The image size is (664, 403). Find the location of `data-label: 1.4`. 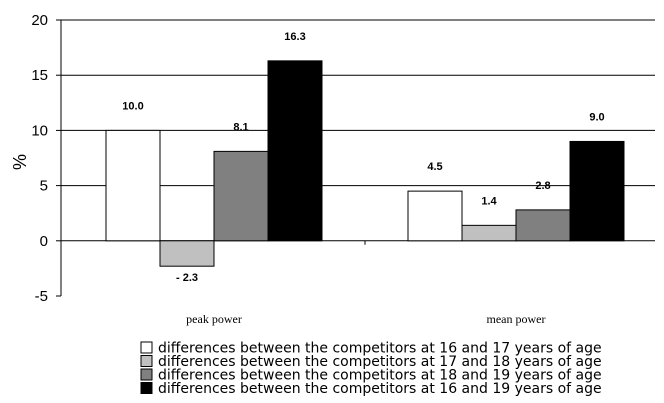

data-label: 1.4 is located at coordinates (489, 201).